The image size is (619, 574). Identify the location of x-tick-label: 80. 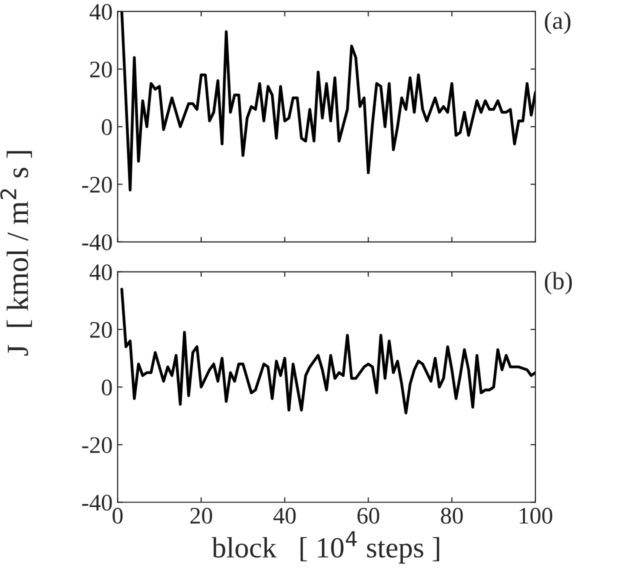
(451, 516).